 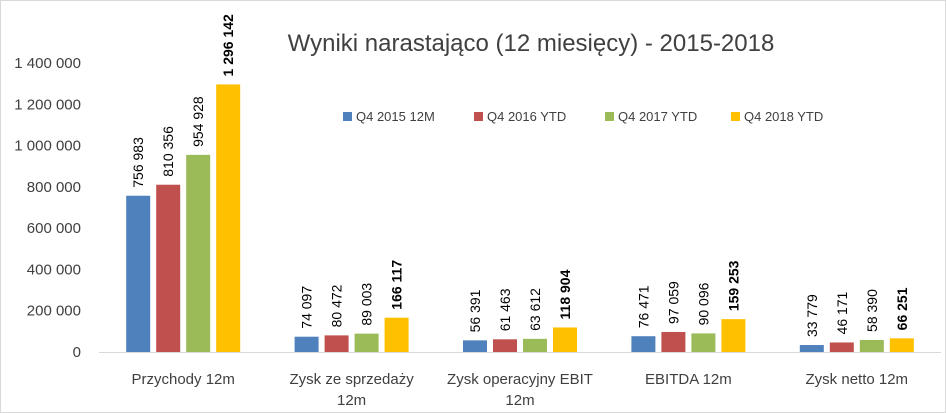 I want to click on y-tick-label: 1 000 000, so click(x=47, y=146).